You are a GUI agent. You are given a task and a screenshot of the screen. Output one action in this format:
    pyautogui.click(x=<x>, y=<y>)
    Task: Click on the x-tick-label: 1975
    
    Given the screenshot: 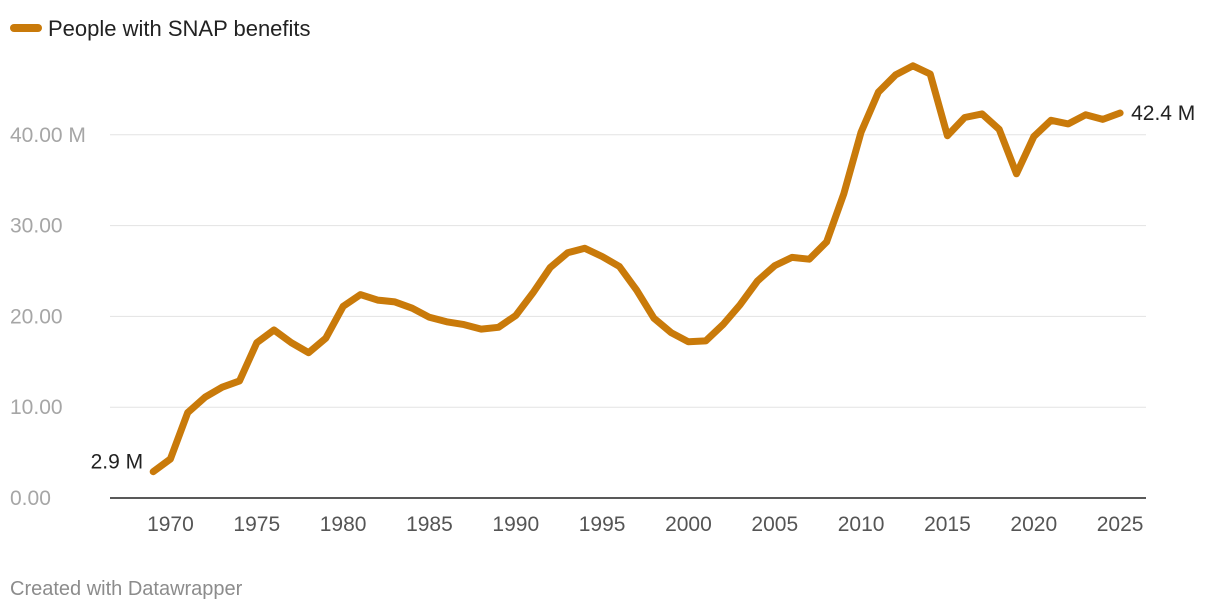 What is the action you would take?
    pyautogui.click(x=256, y=524)
    